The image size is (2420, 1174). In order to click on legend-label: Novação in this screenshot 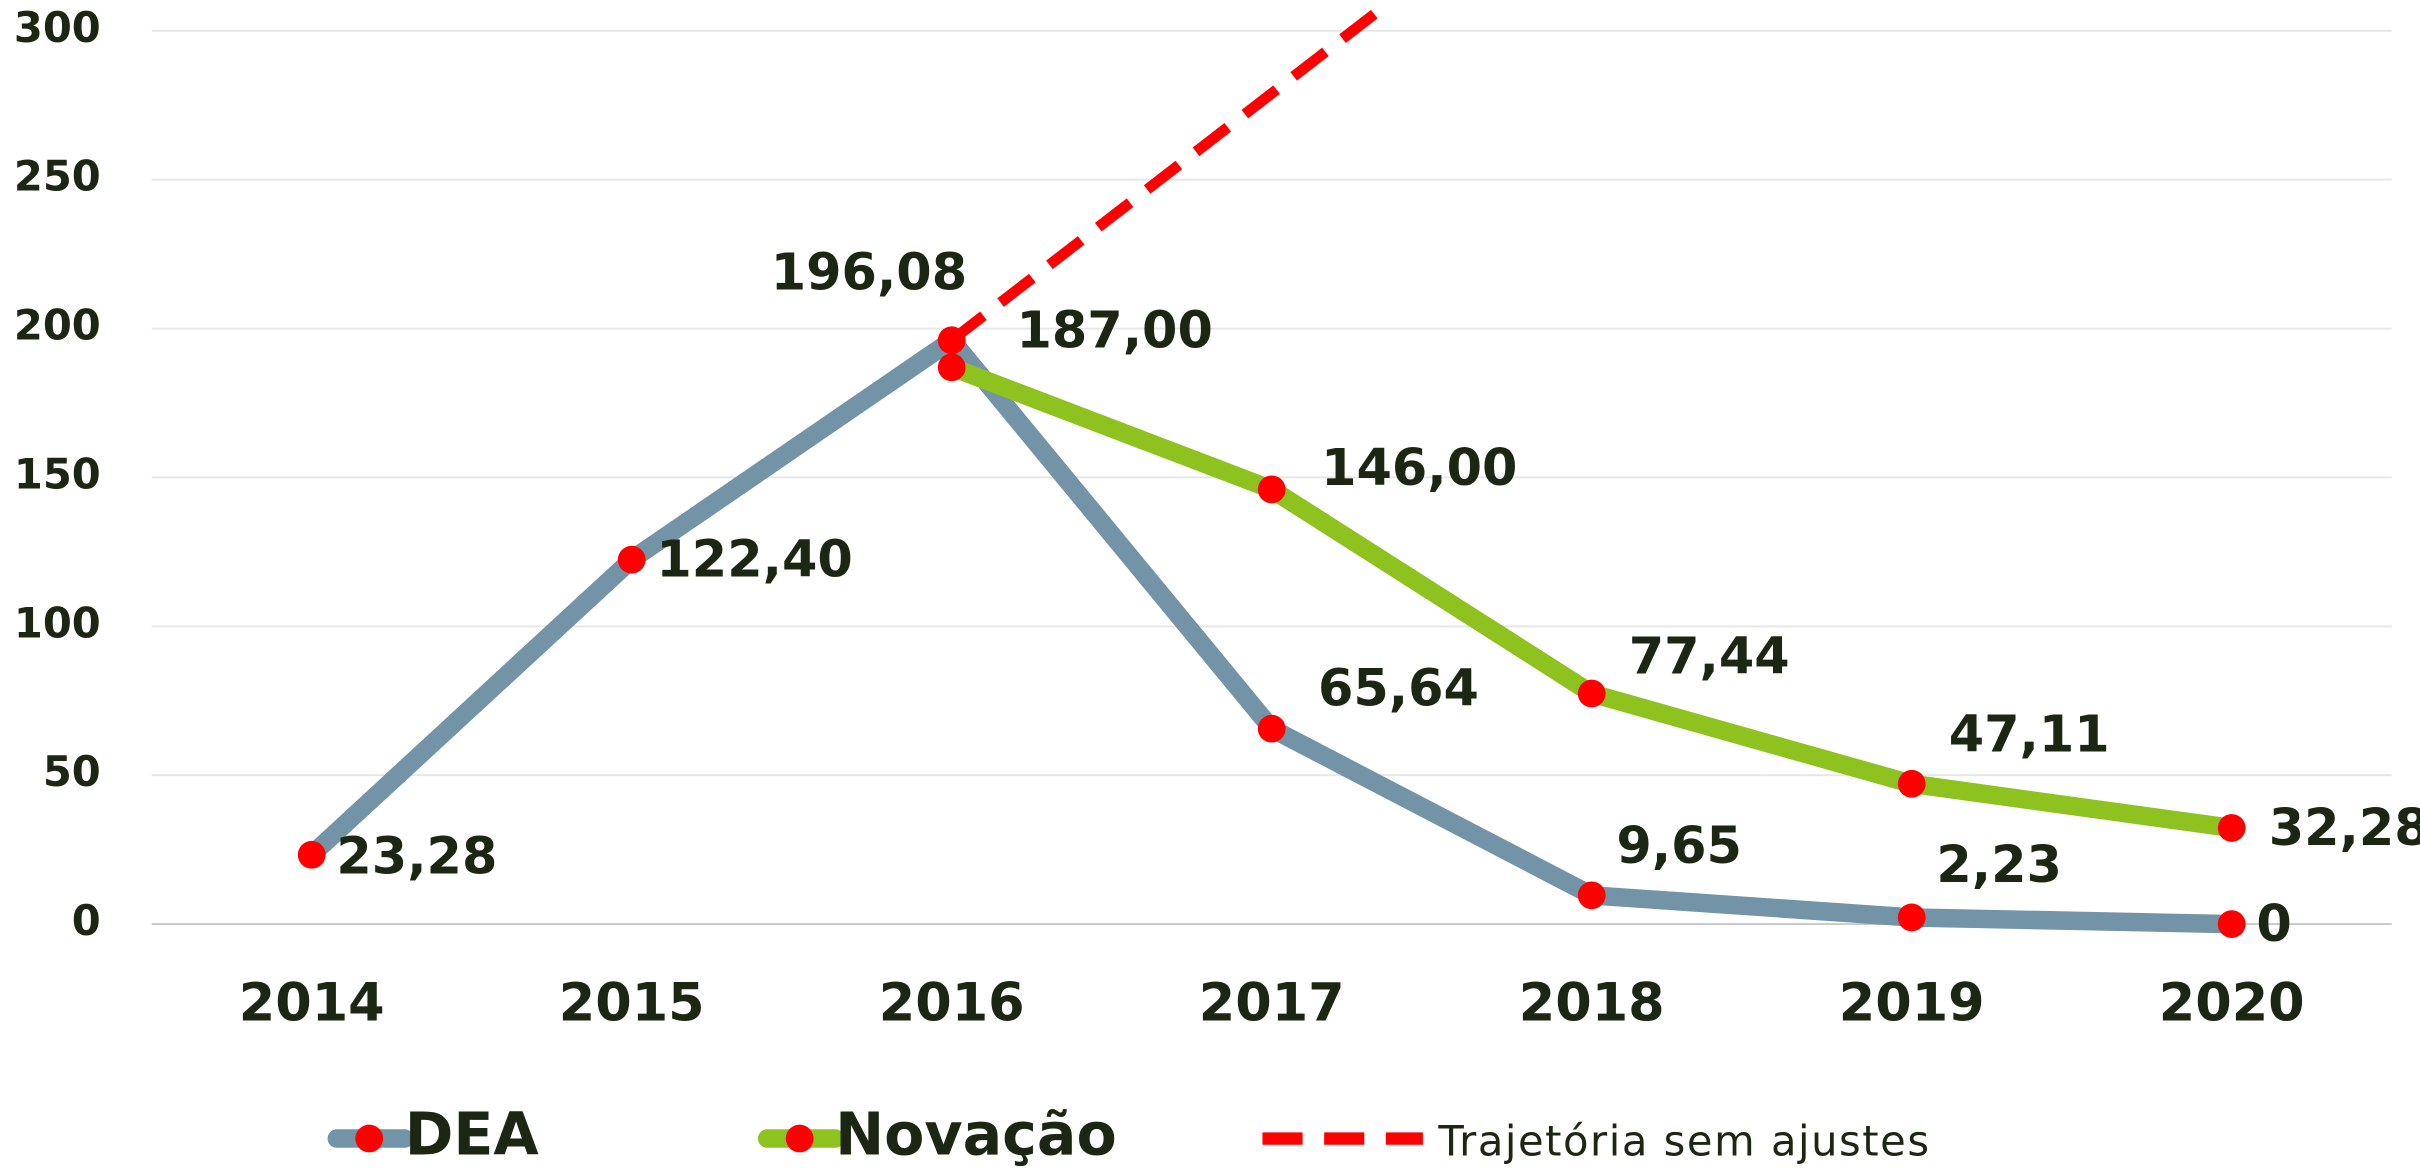, I will do `click(976, 1135)`.